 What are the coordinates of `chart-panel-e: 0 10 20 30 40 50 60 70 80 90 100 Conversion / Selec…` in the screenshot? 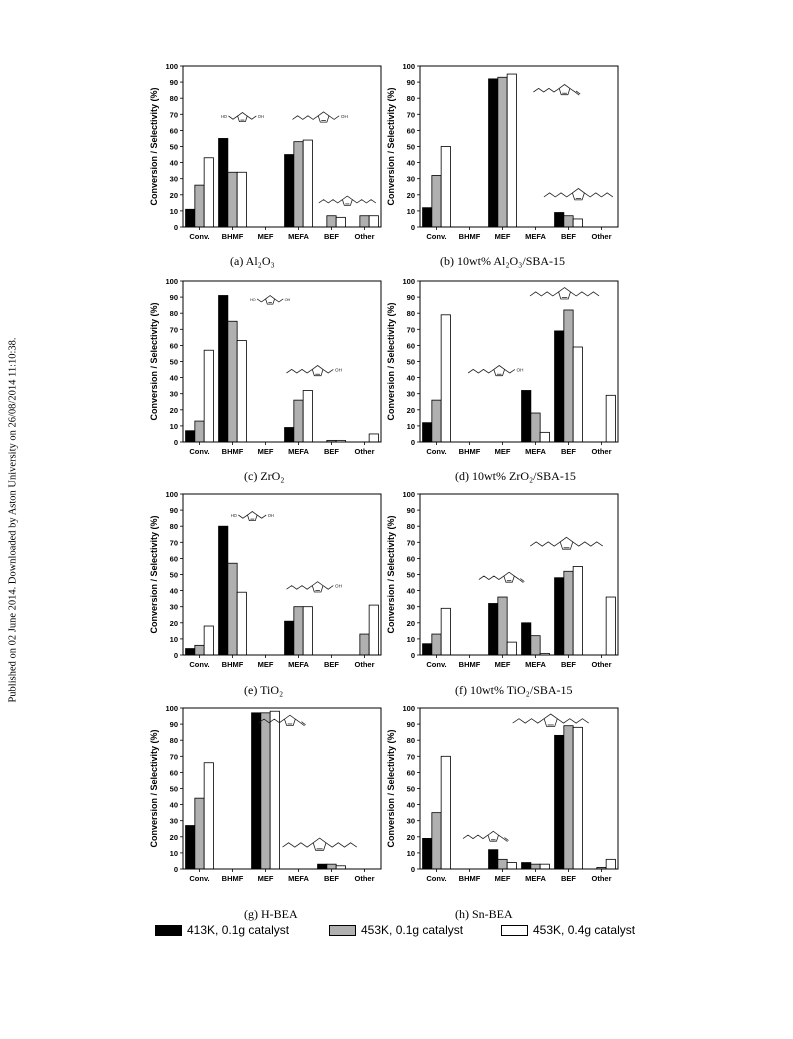 It's located at (265, 579).